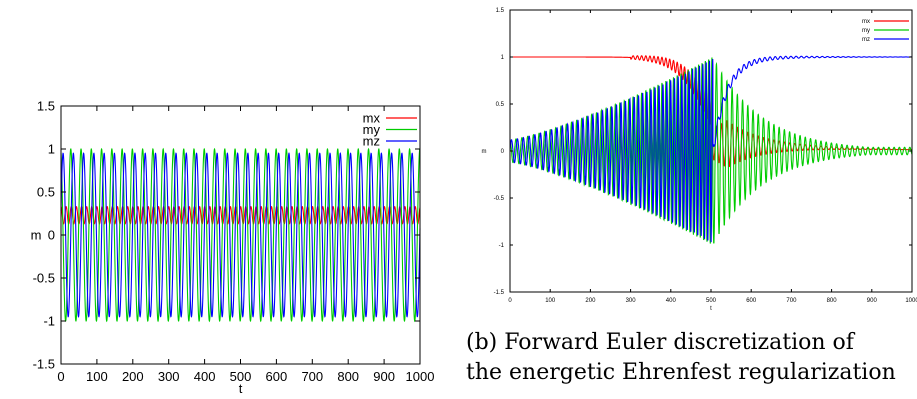 Image resolution: width=917 pixels, height=399 pixels. I want to click on caption-line-1: (b) Forward Euler discretization of, so click(660, 342).